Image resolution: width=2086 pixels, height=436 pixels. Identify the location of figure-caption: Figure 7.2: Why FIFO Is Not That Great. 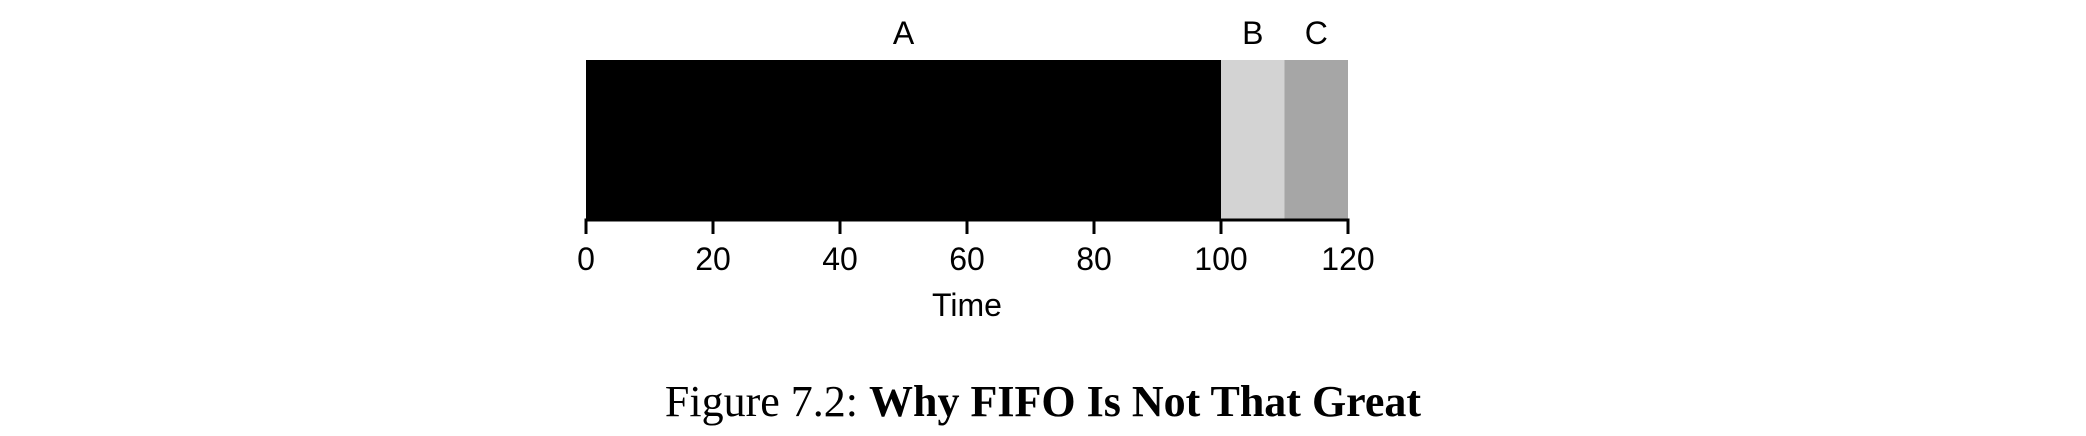
(1043, 401).